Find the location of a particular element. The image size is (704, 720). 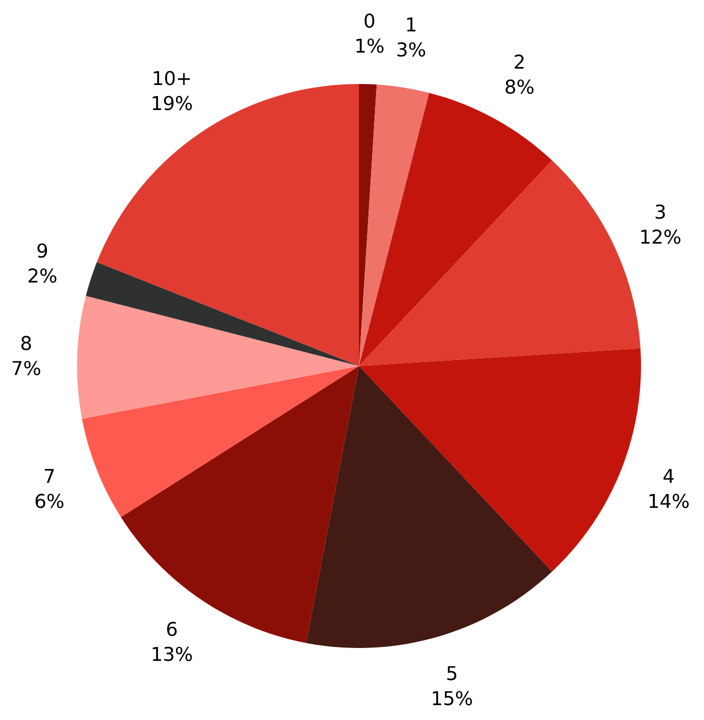

data-label: 19% is located at coordinates (172, 103).